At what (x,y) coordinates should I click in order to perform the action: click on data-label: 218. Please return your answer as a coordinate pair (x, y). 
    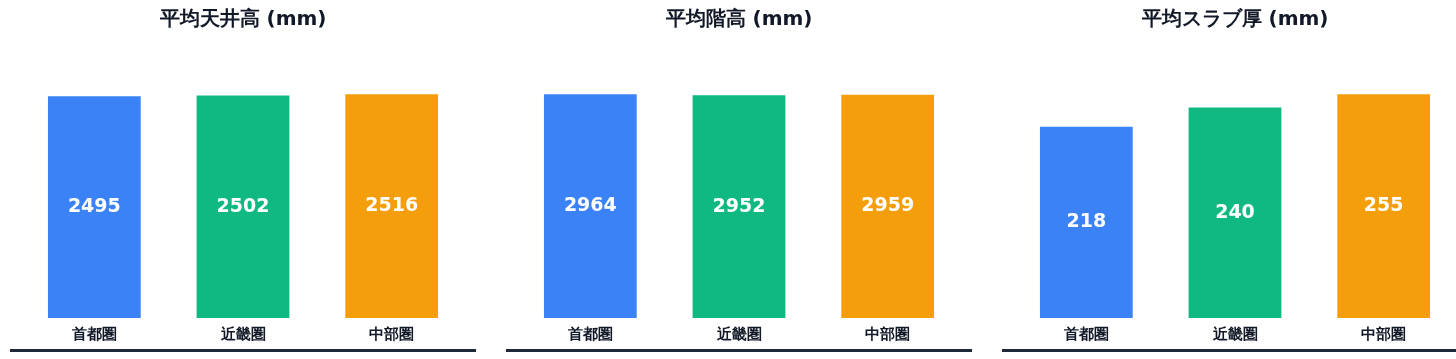
    Looking at the image, I should click on (1086, 220).